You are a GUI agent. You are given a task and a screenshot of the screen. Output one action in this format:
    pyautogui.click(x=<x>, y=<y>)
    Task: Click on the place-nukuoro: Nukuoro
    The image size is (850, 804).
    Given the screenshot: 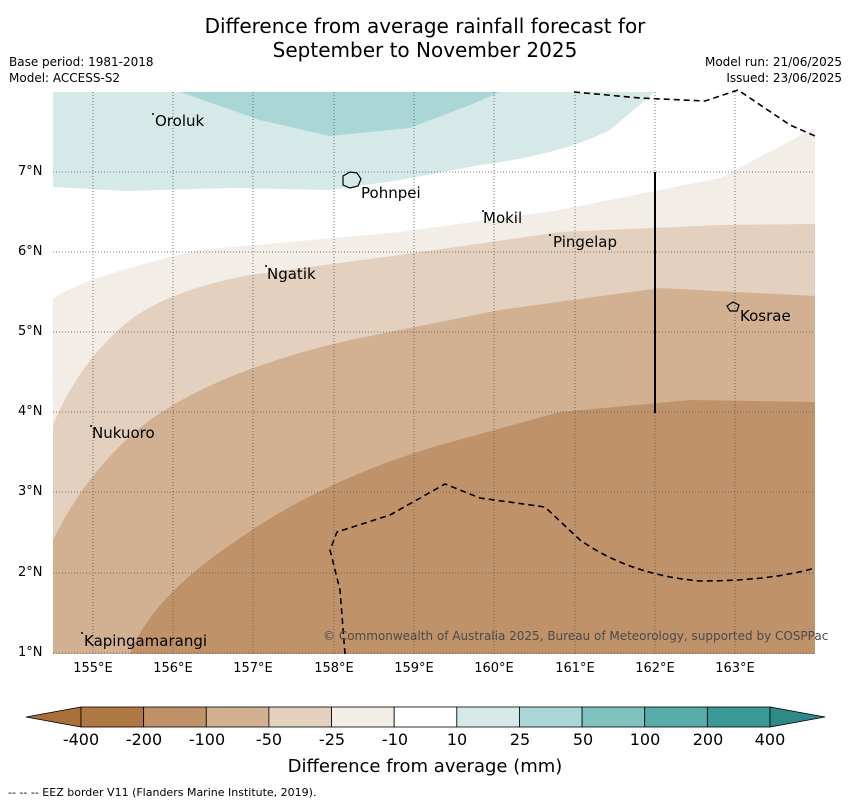 What is the action you would take?
    pyautogui.click(x=123, y=433)
    